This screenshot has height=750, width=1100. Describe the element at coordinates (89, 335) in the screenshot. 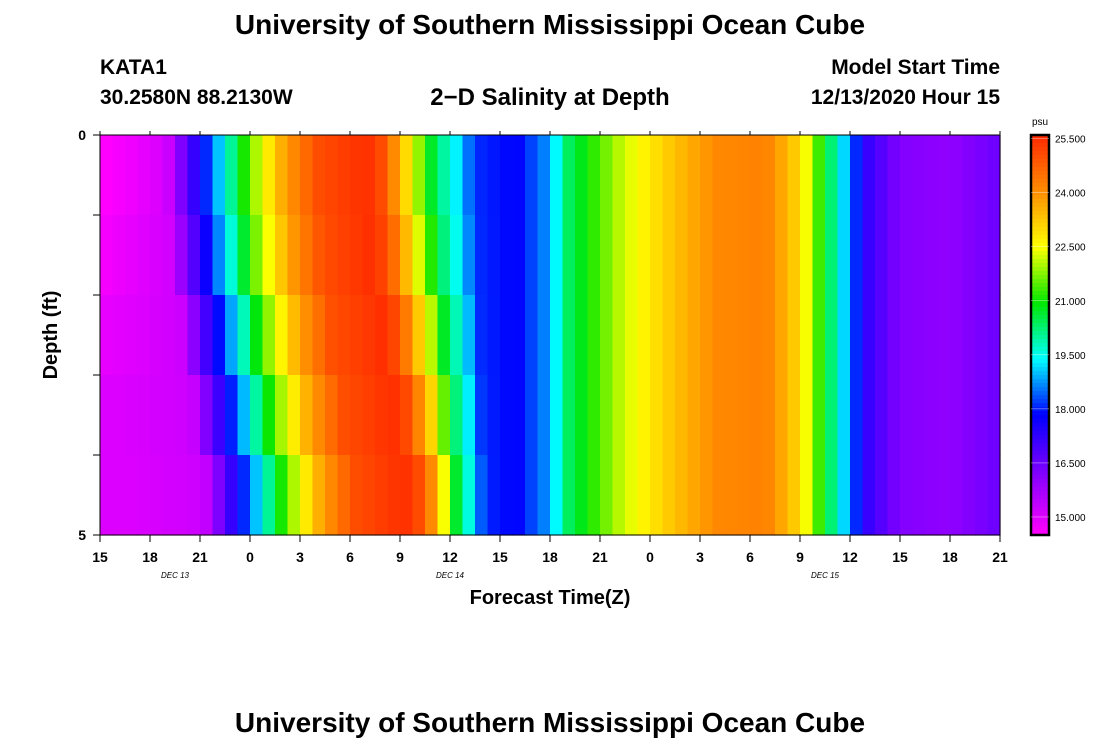

I see `y-axis: 05` at that location.